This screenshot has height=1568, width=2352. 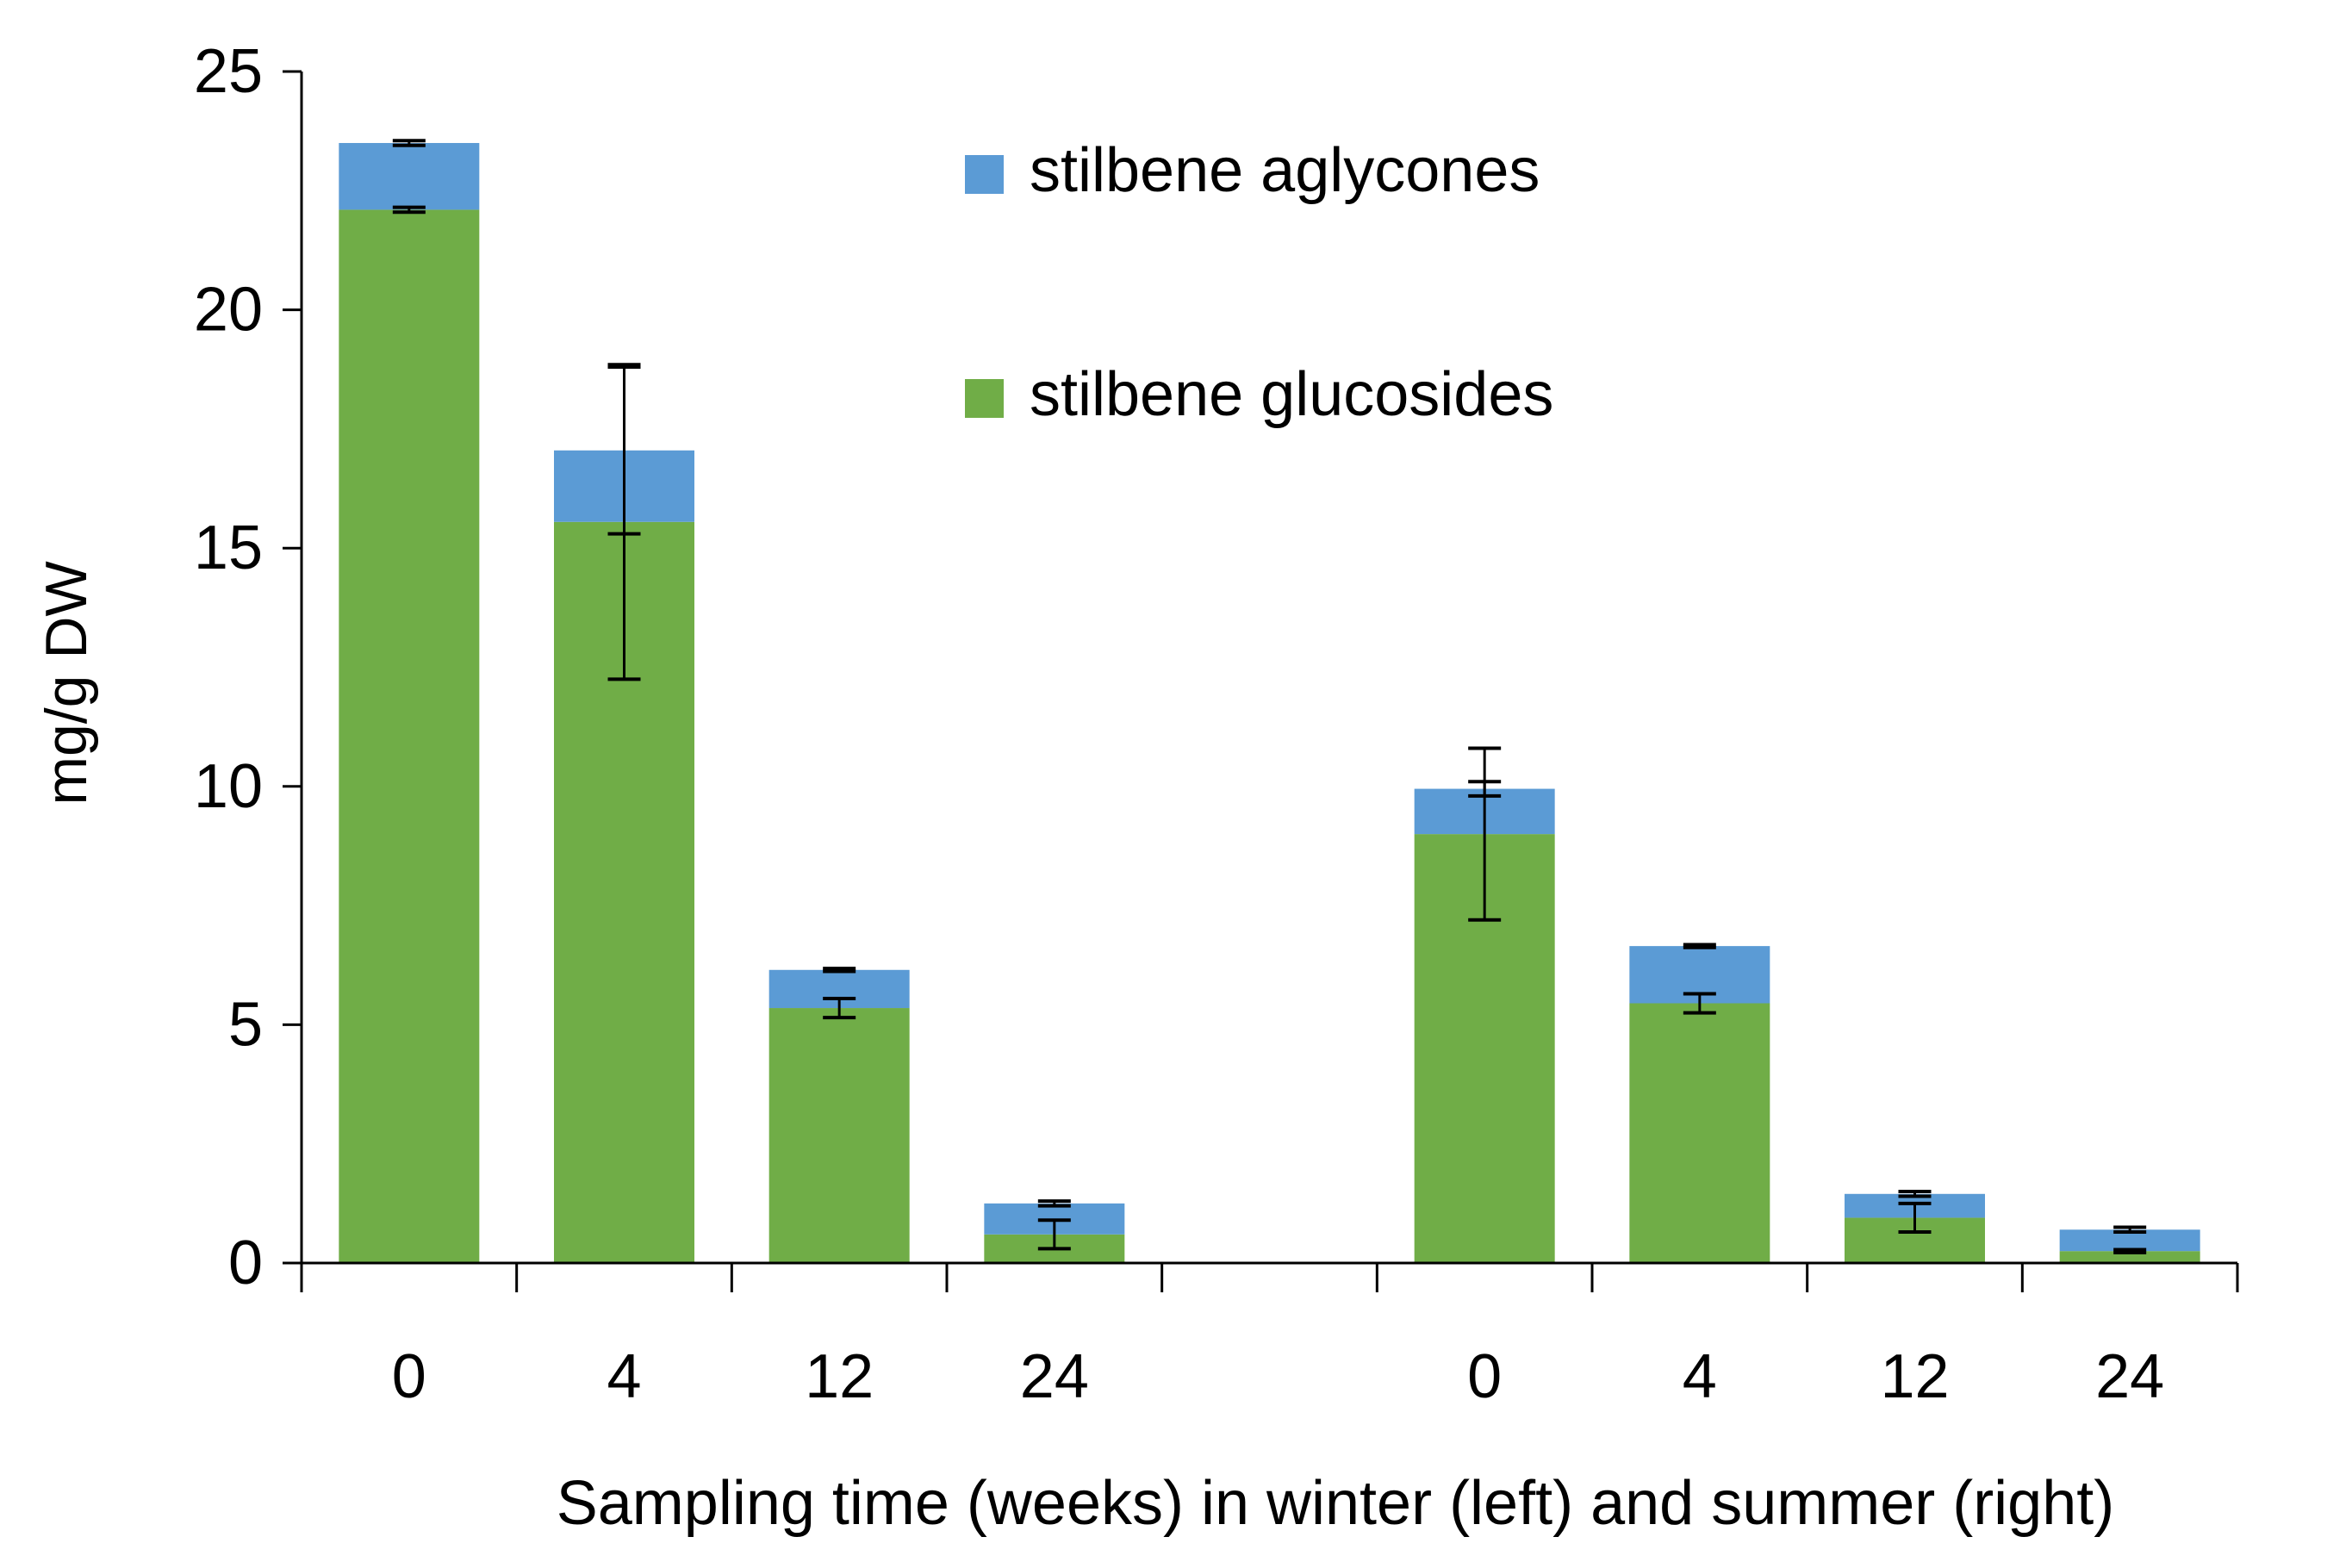 I want to click on y-tick-label: 25, so click(x=229, y=71).